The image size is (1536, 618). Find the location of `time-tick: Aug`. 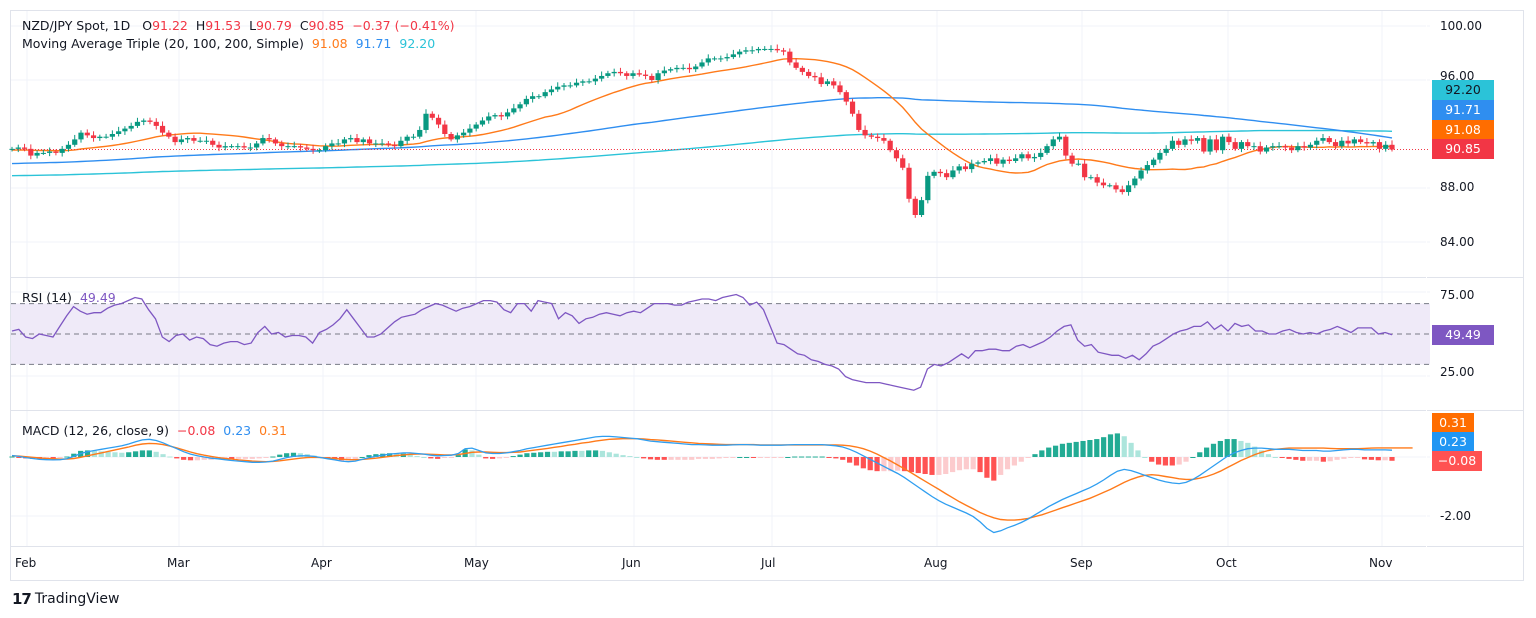

time-tick: Aug is located at coordinates (935, 563).